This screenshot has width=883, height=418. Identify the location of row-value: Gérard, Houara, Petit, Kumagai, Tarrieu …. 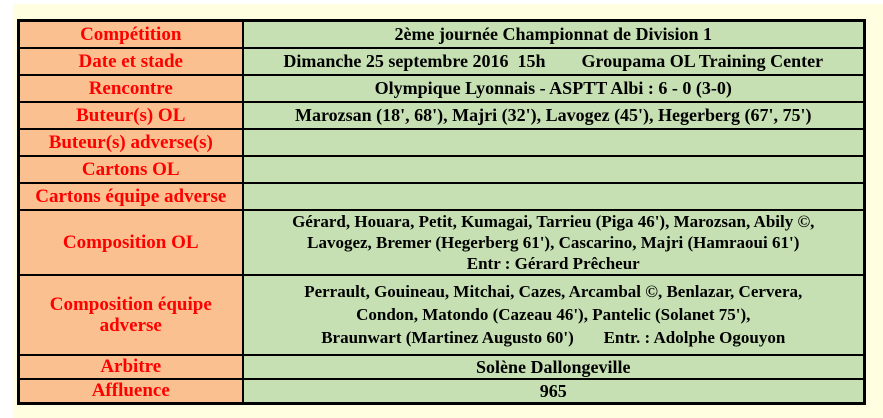
(553, 242).